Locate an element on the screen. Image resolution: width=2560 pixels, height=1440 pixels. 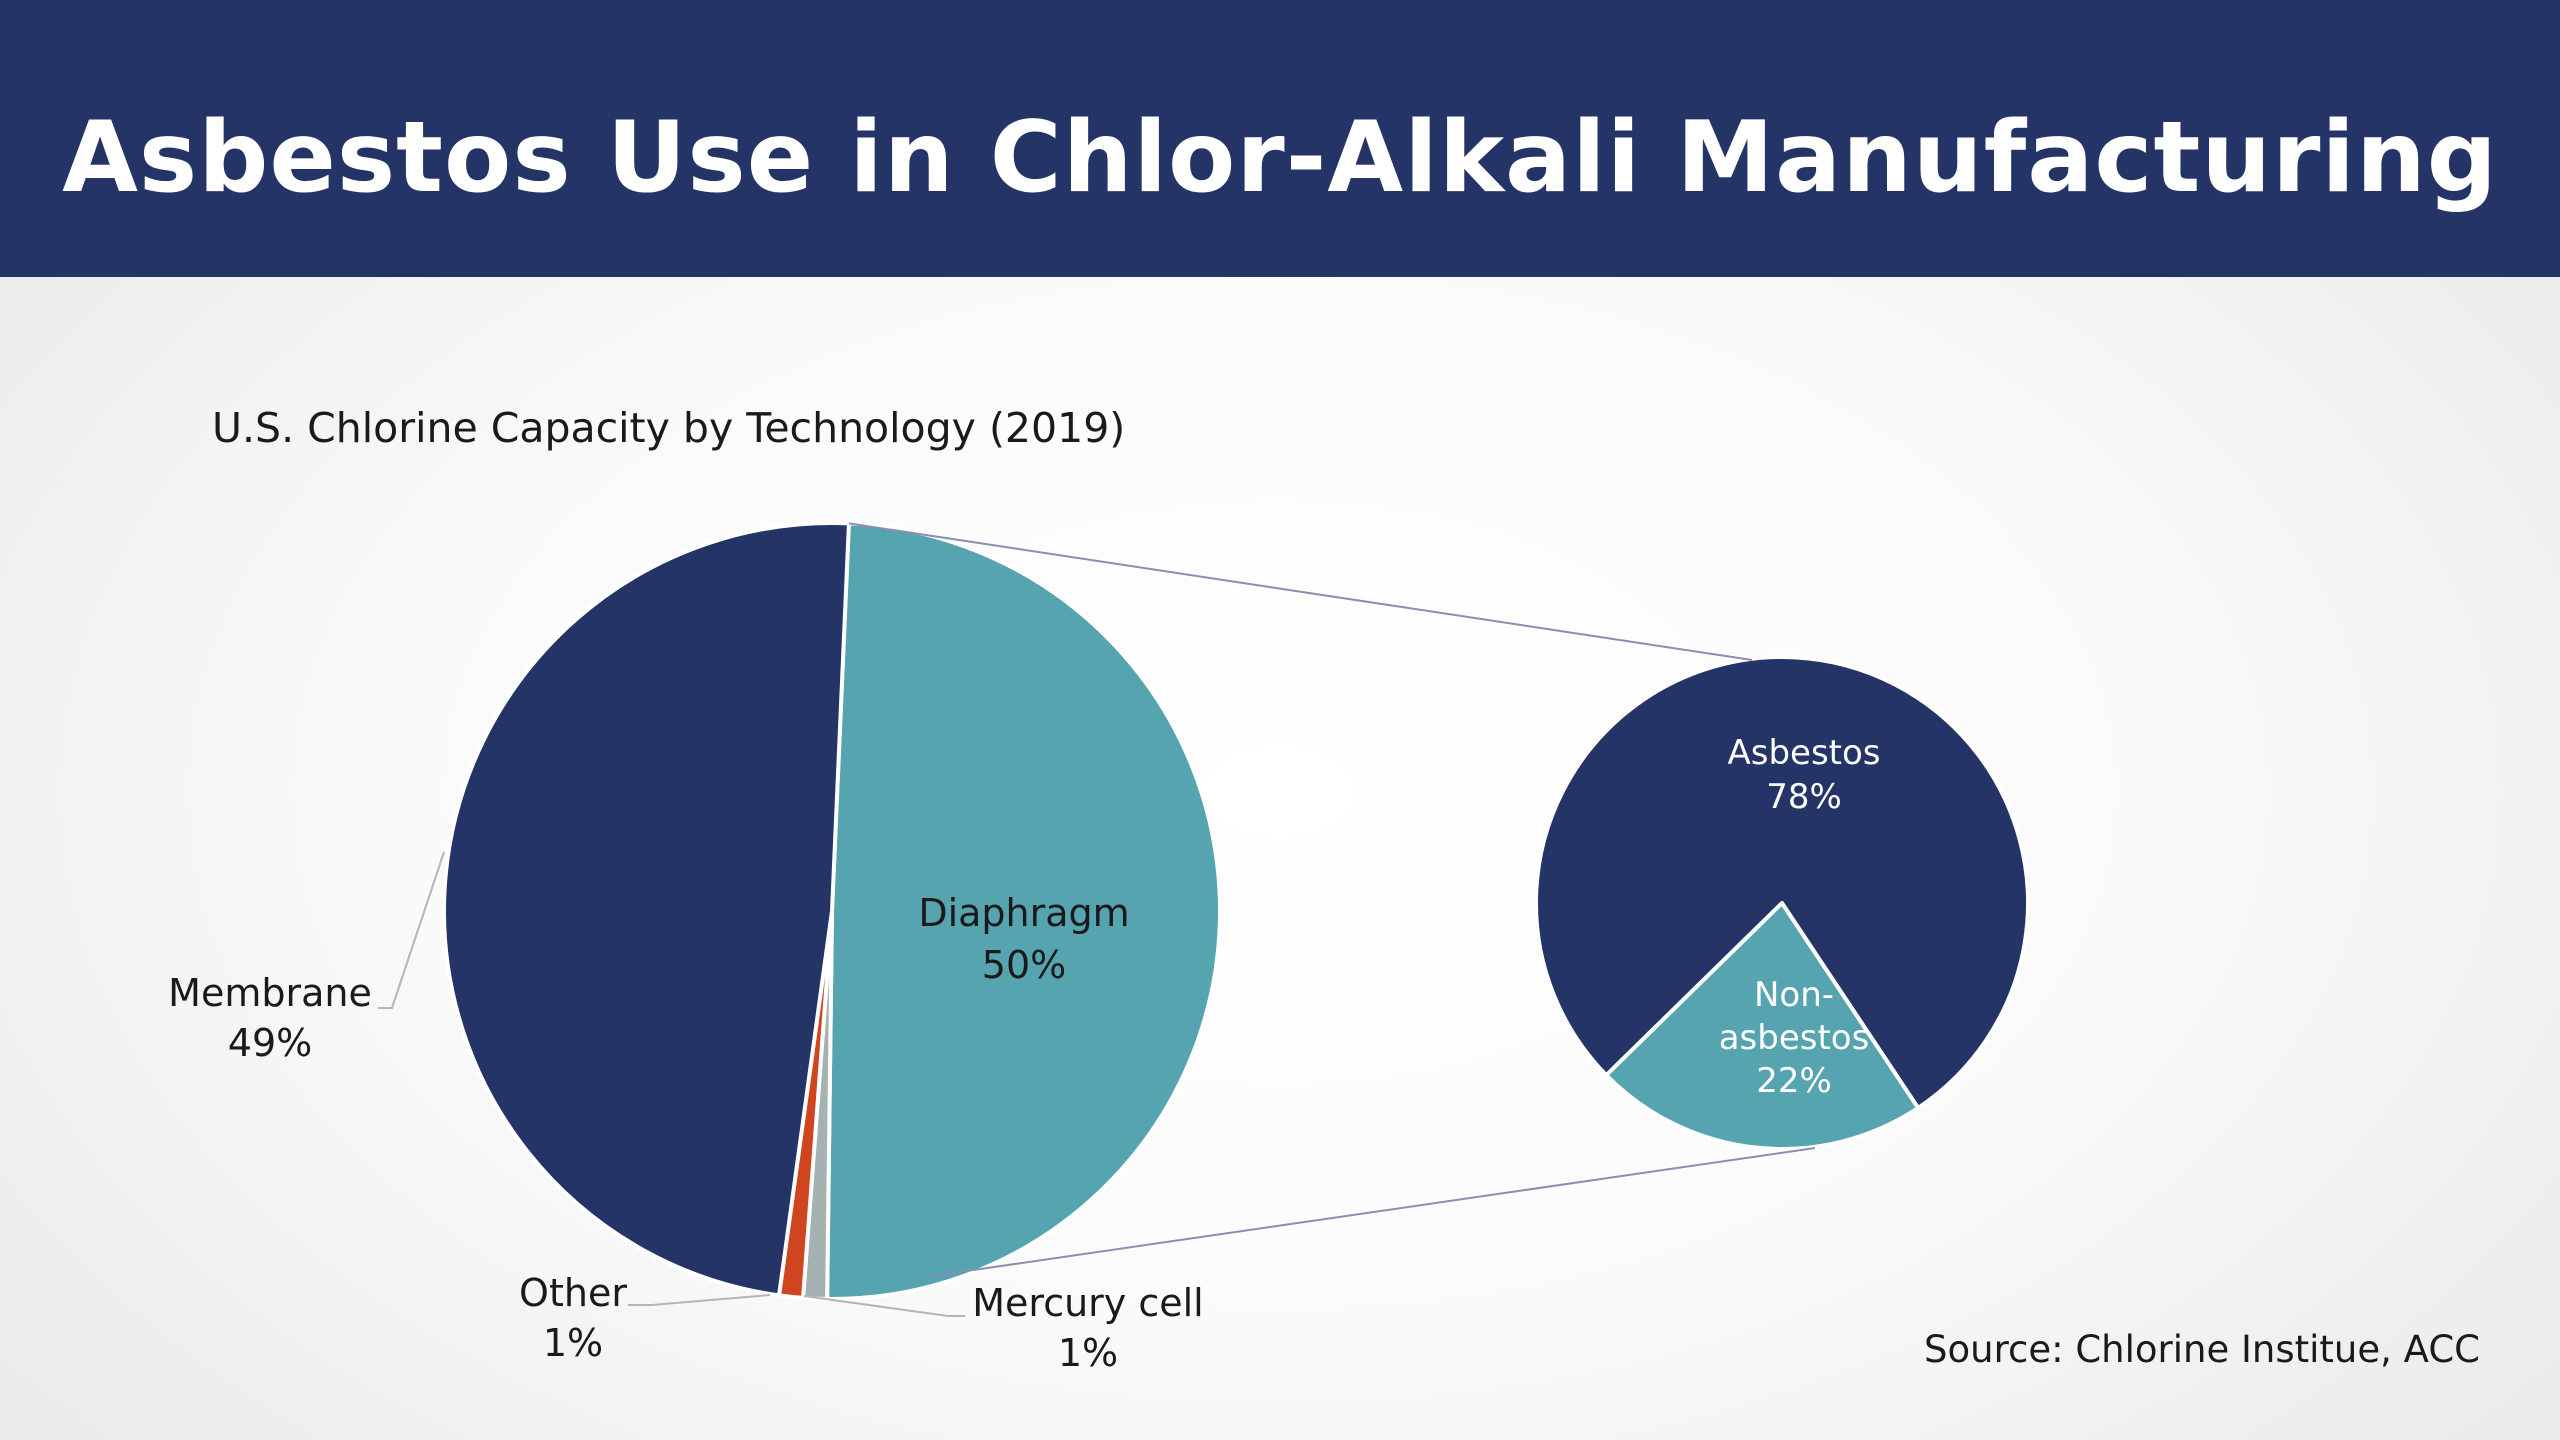
slice-diaphragm is located at coordinates (1023, 911).